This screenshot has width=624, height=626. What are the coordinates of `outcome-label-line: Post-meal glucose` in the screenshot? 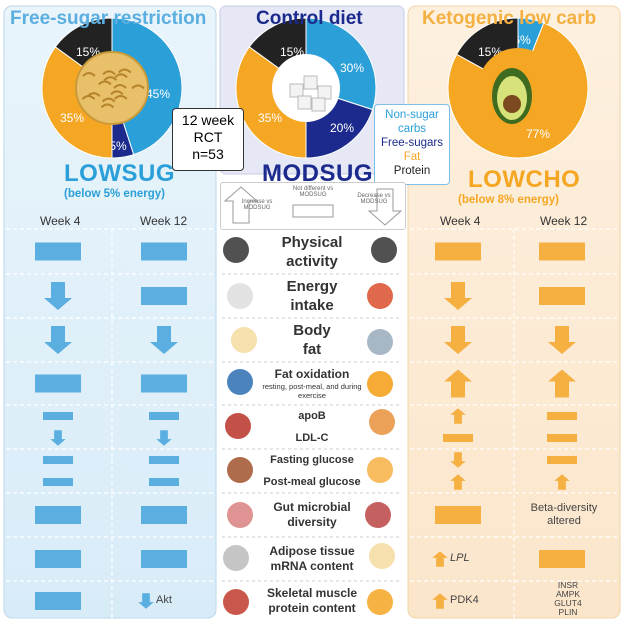 It's located at (312, 481).